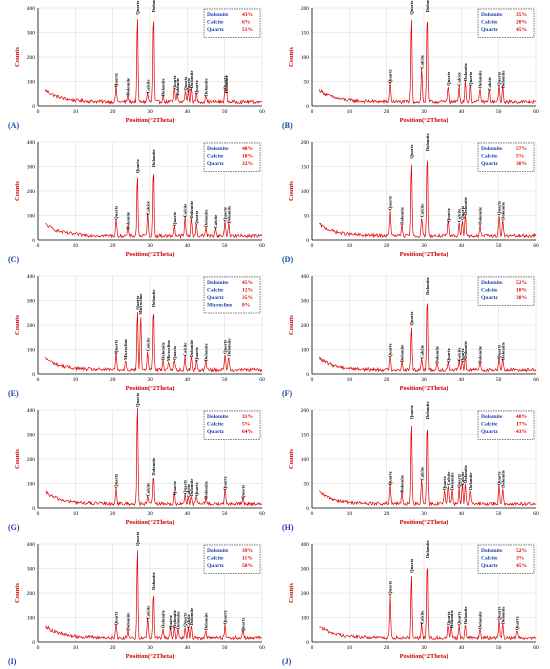  Describe the element at coordinates (247, 15) in the screenshot. I see `legend-percent: 43%` at that location.